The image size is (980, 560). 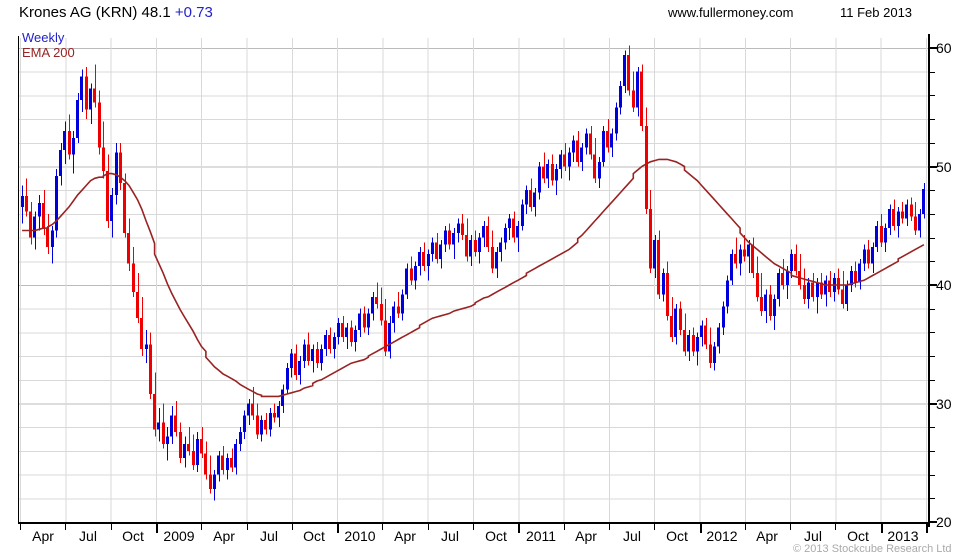 I want to click on instrument-label: Krones AG (KRN) 48.1, so click(x=95, y=12).